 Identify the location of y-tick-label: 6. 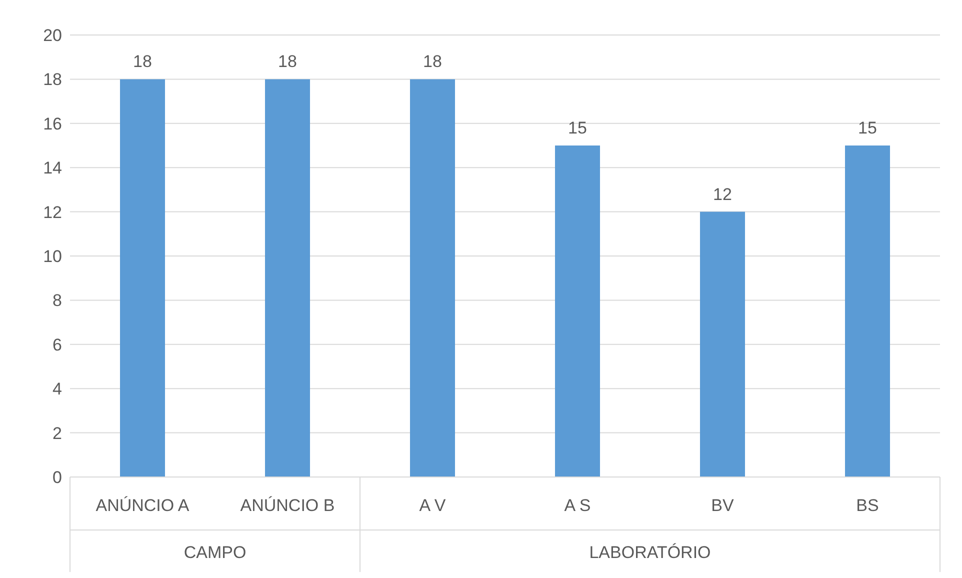
(57, 344).